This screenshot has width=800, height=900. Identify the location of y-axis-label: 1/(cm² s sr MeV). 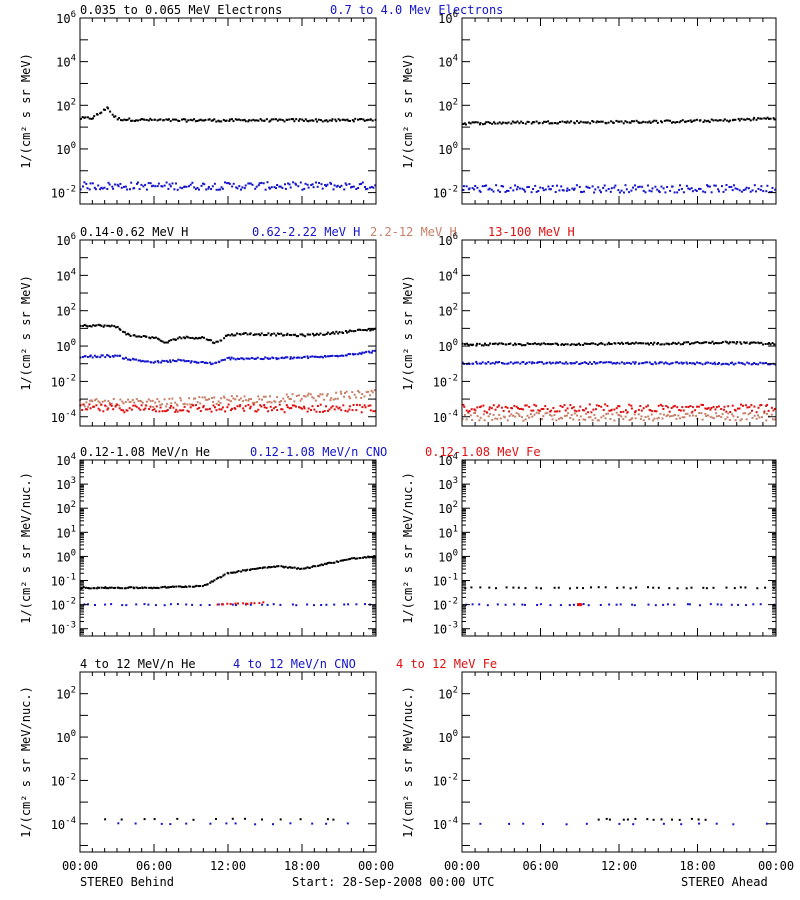
(408, 333).